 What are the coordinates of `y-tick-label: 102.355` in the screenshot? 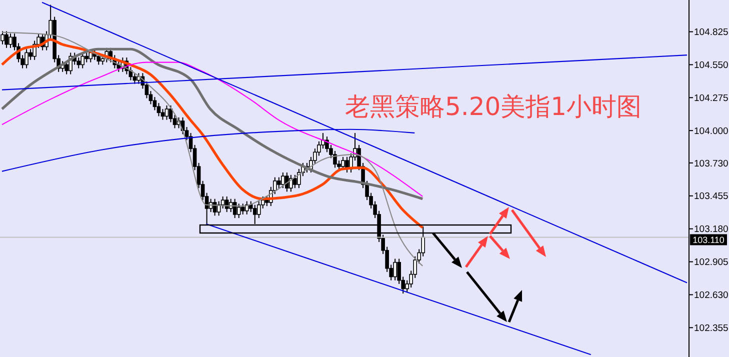 It's located at (711, 328).